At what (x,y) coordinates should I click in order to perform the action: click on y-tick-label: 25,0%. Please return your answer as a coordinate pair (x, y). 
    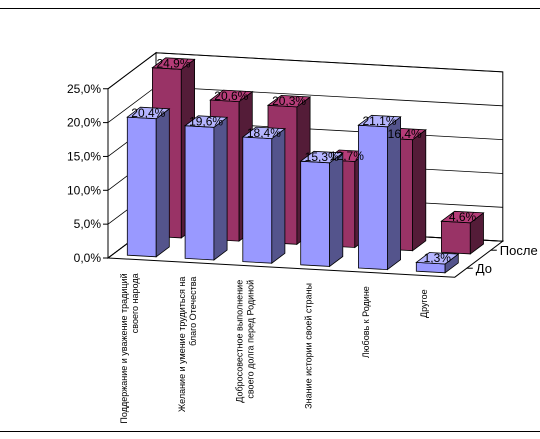
    Looking at the image, I should click on (84, 89).